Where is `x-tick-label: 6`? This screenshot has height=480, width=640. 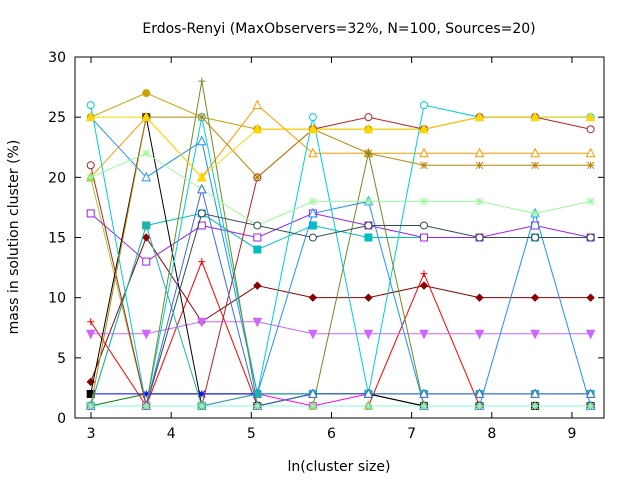
x-tick-label: 6 is located at coordinates (331, 434).